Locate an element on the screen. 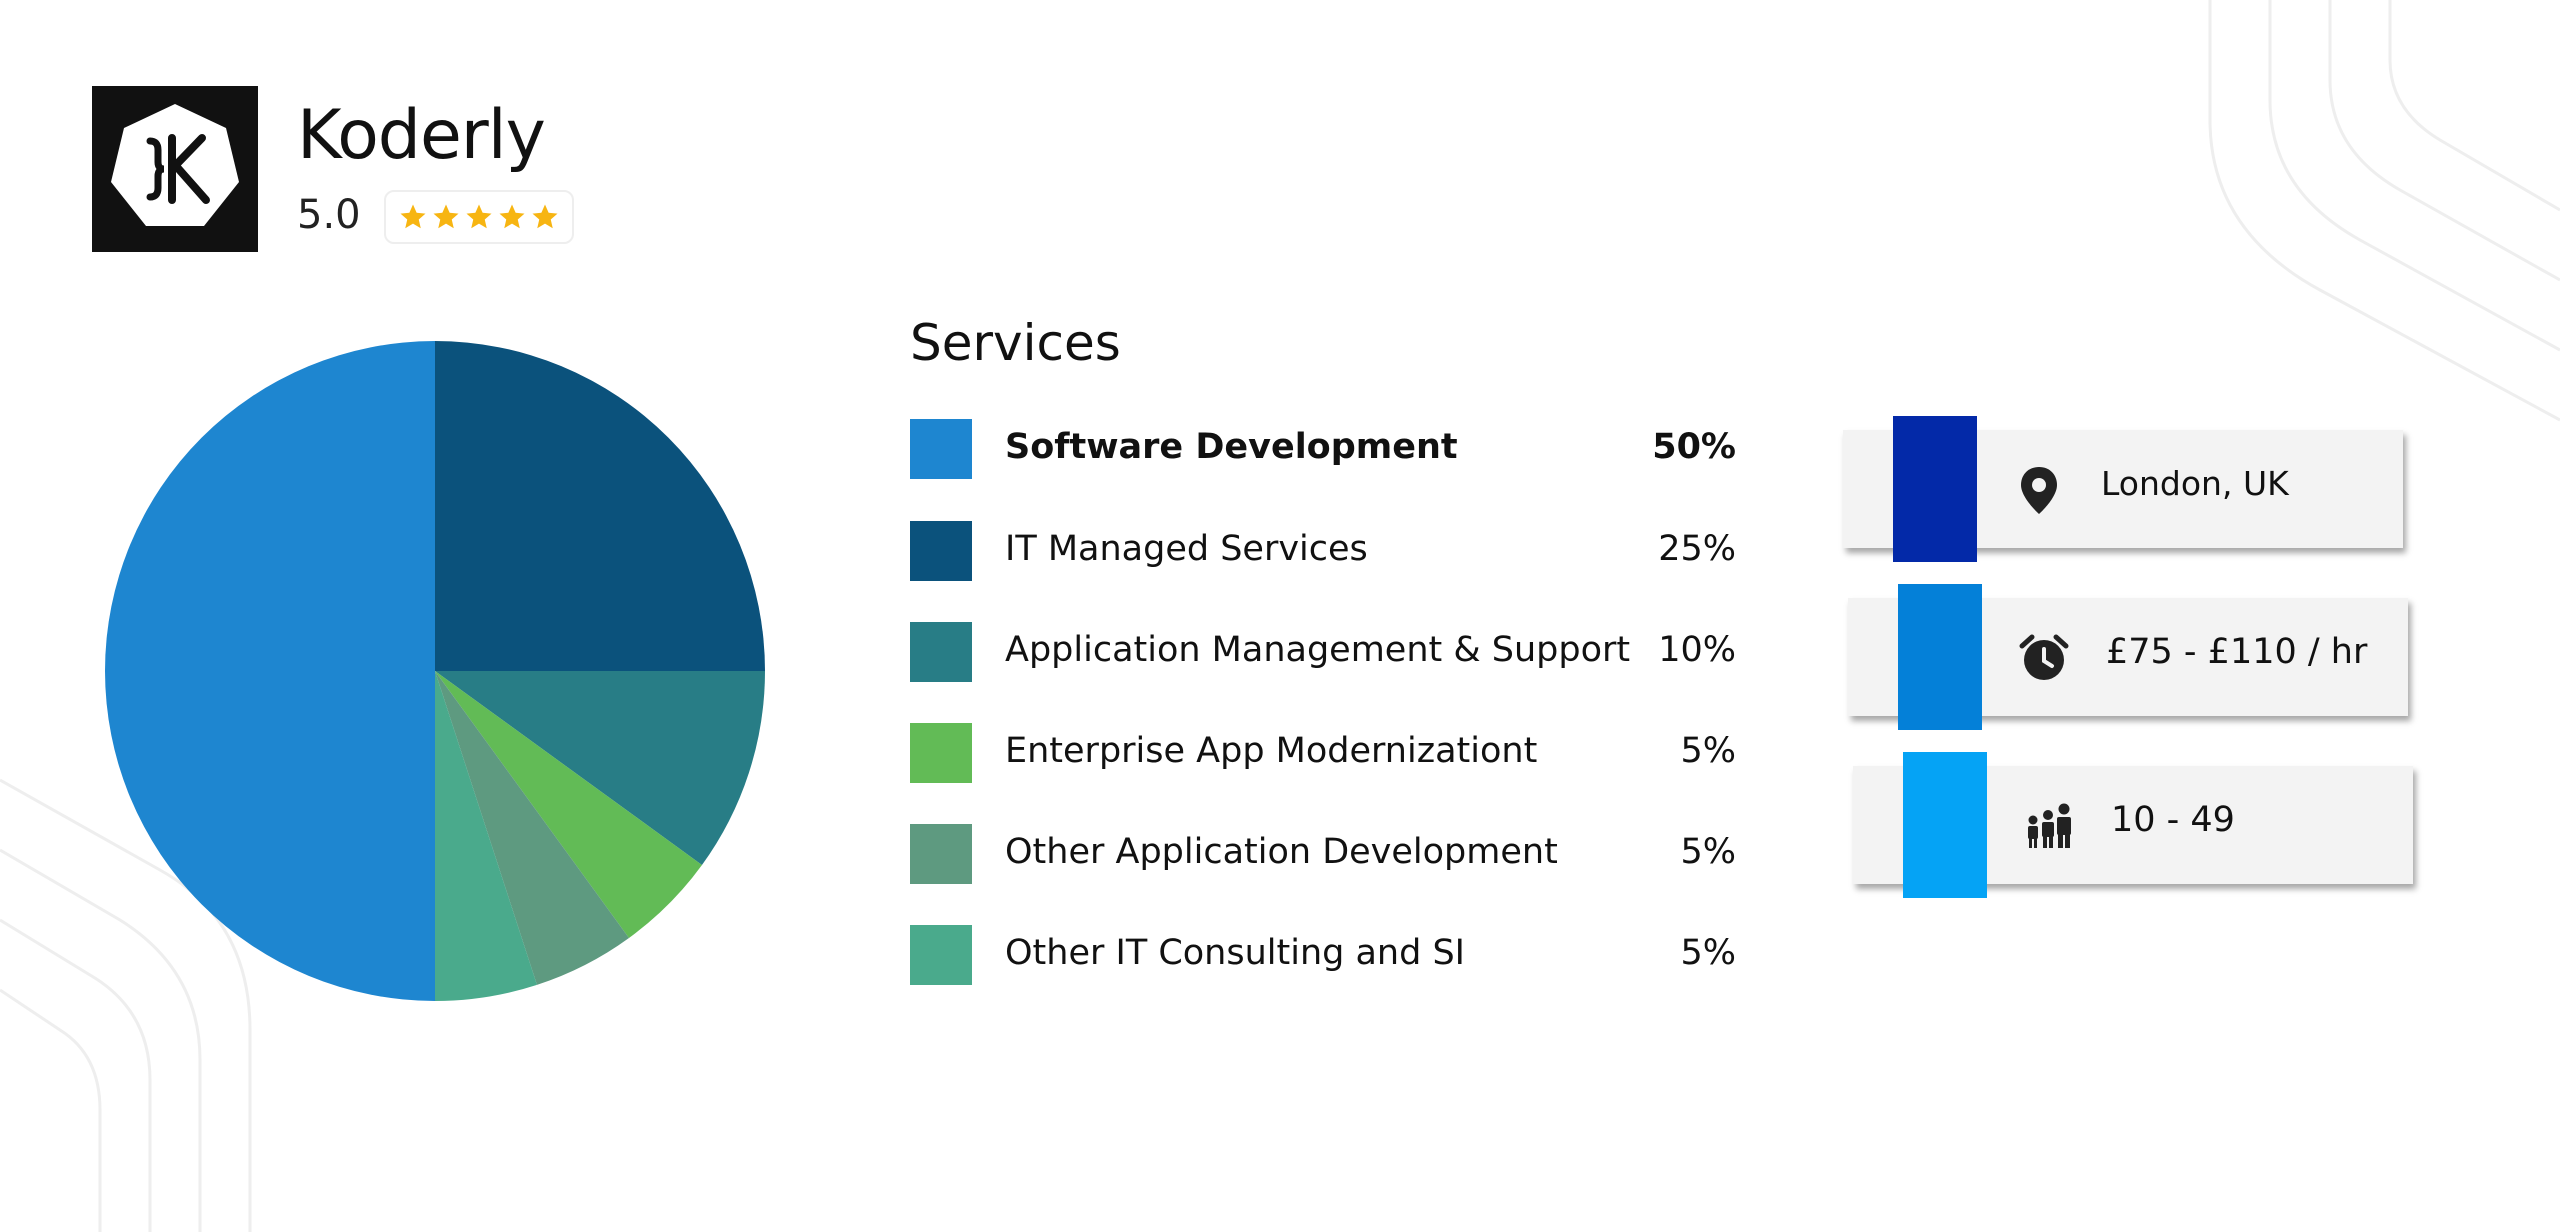 This screenshot has width=2560, height=1232. services-pie-chart is located at coordinates (435, 671).